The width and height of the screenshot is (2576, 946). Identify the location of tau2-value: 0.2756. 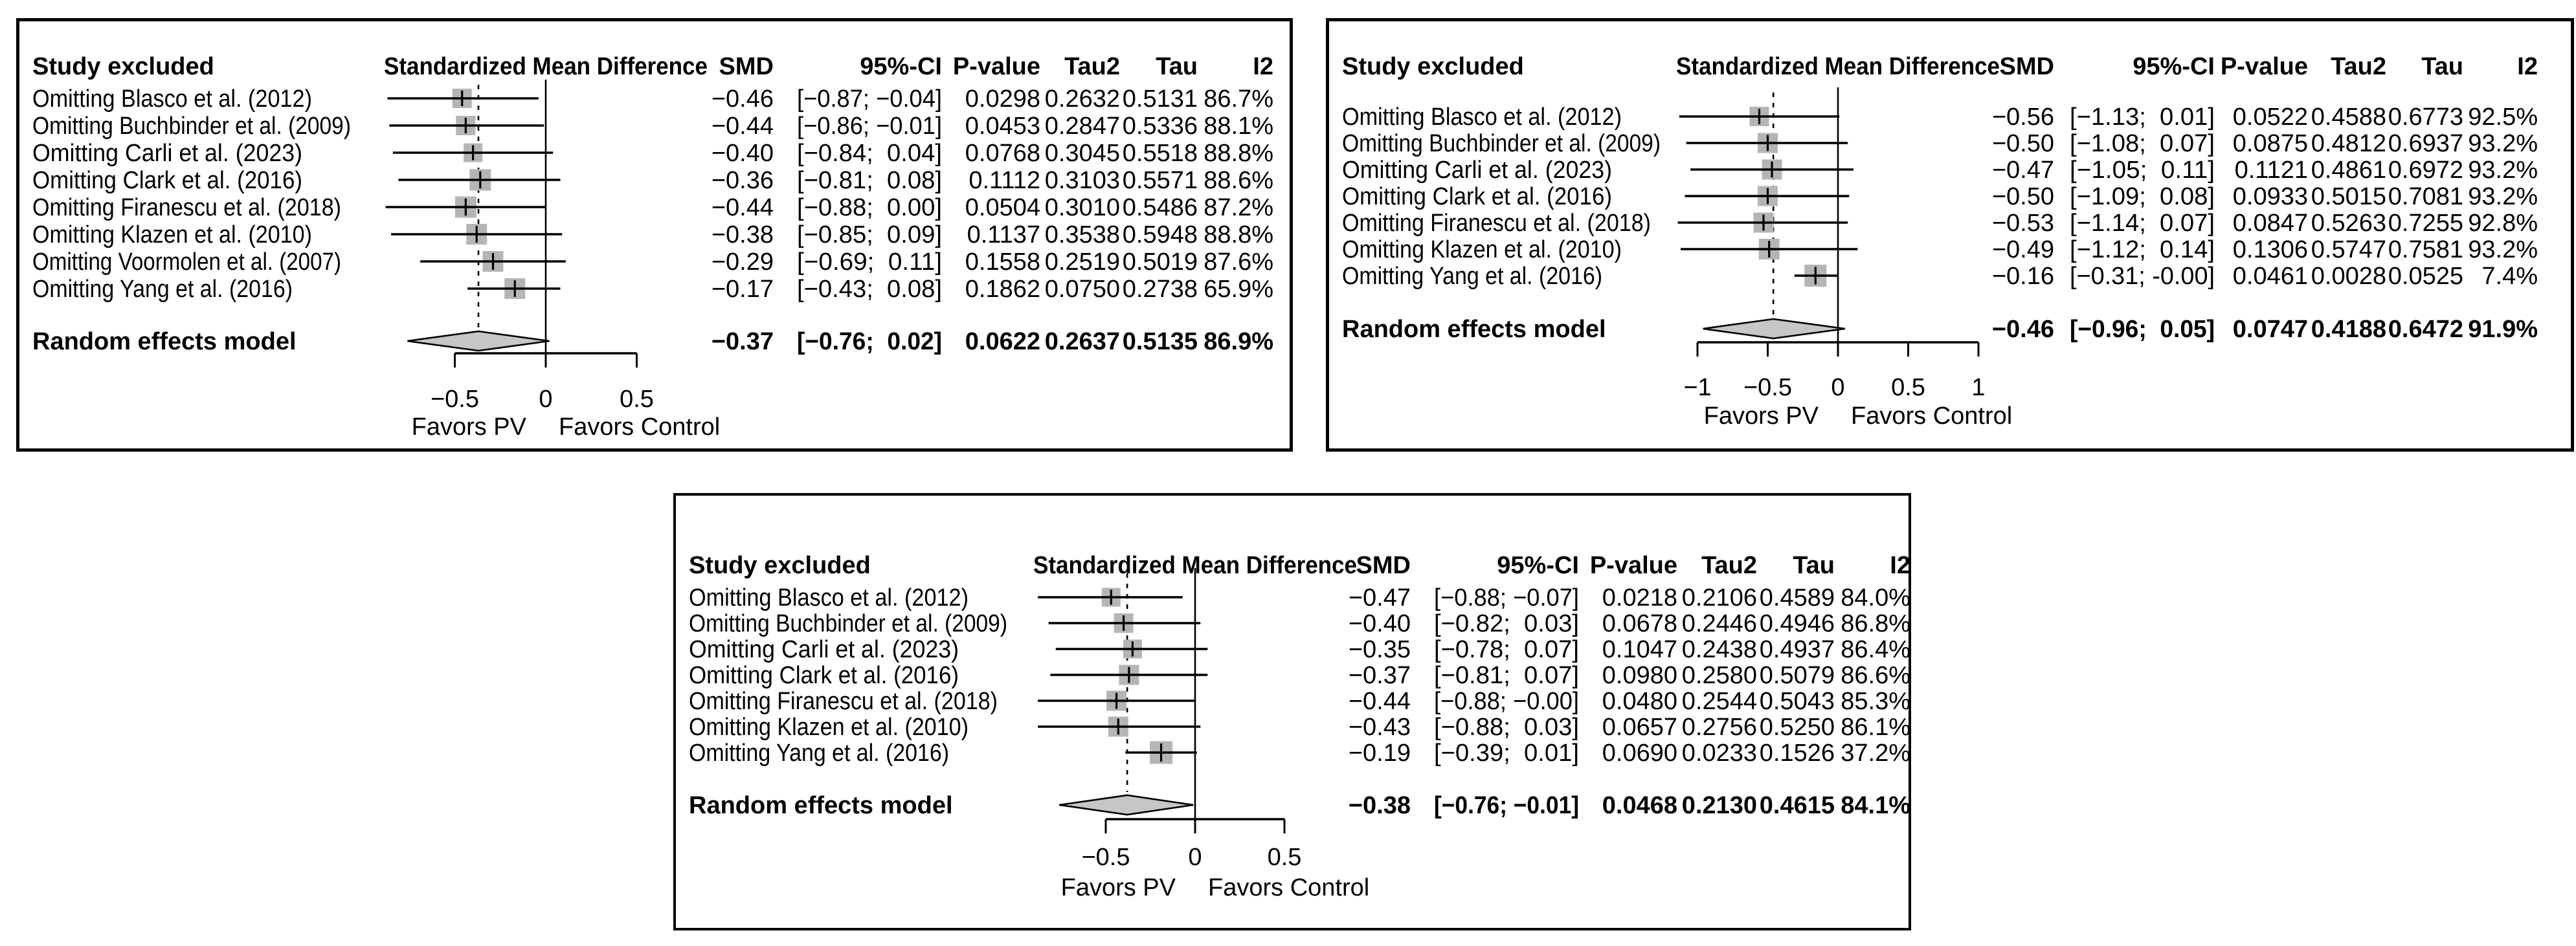
(1720, 727).